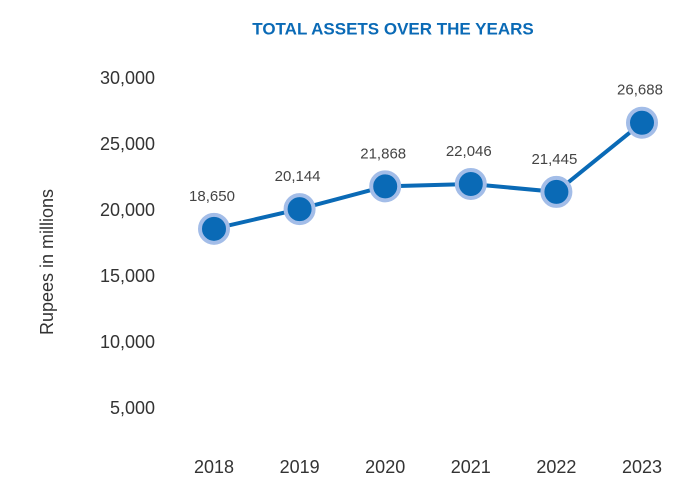 This screenshot has height=488, width=685. I want to click on chart-title: TOTAL ASSETS OVER THE YEARS, so click(393, 28).